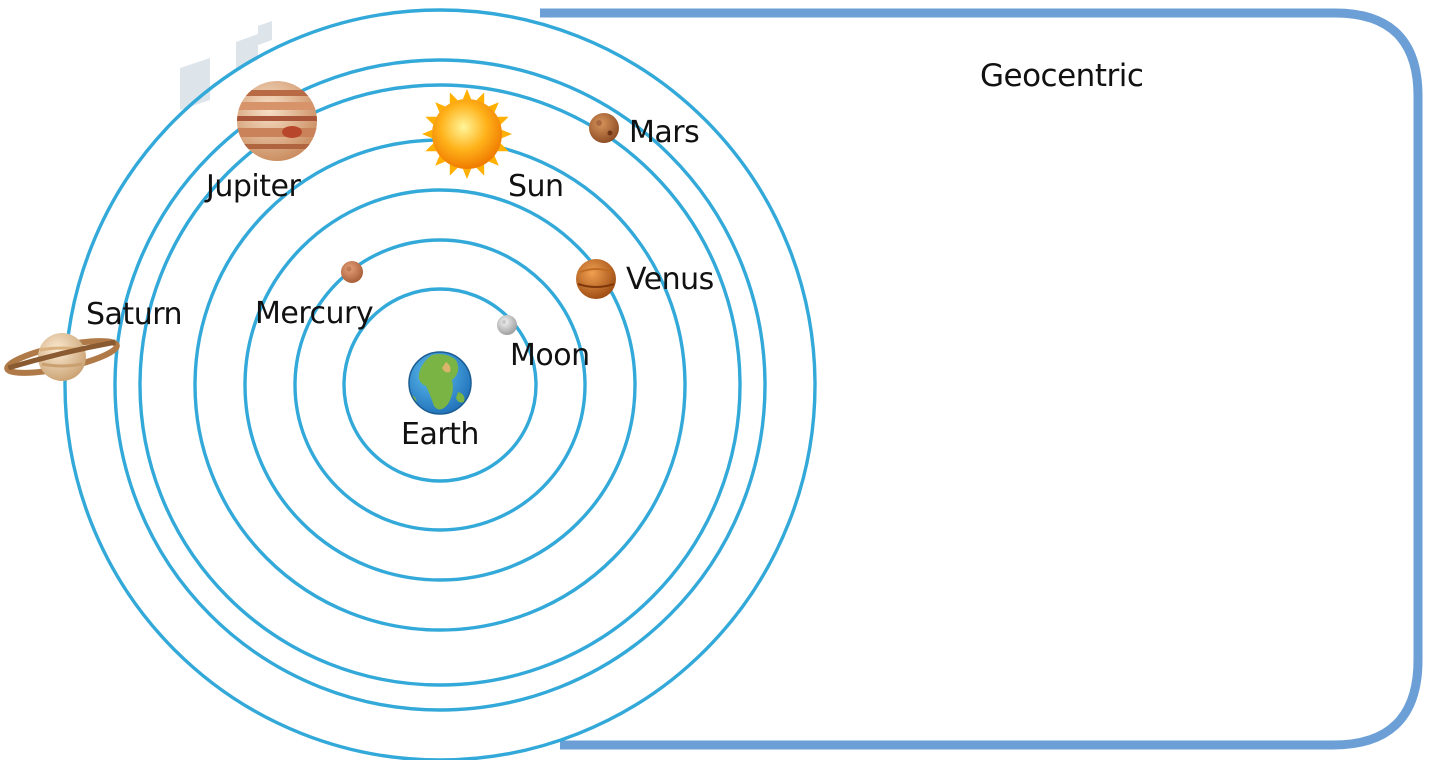 This screenshot has width=1429, height=760. Describe the element at coordinates (536, 186) in the screenshot. I see `label-sun: Sun` at that location.